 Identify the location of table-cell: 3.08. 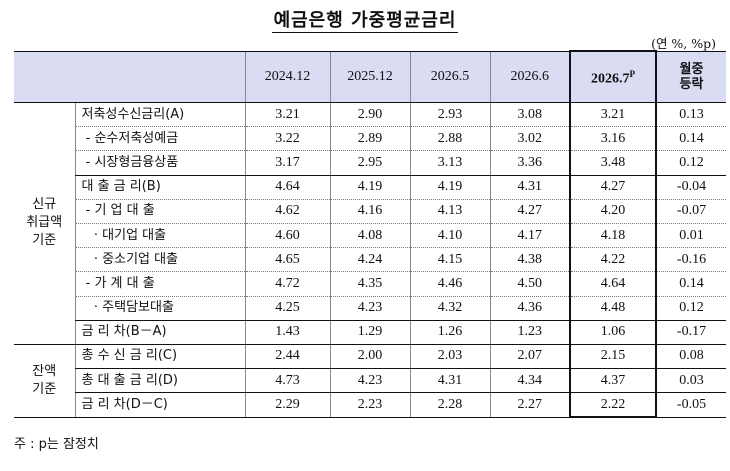
(529, 115).